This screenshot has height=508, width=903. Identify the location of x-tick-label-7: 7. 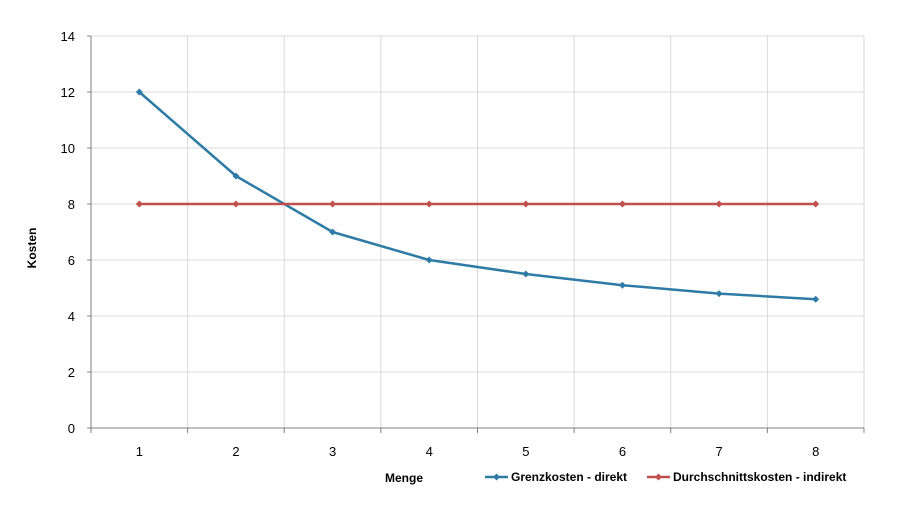
(718, 451).